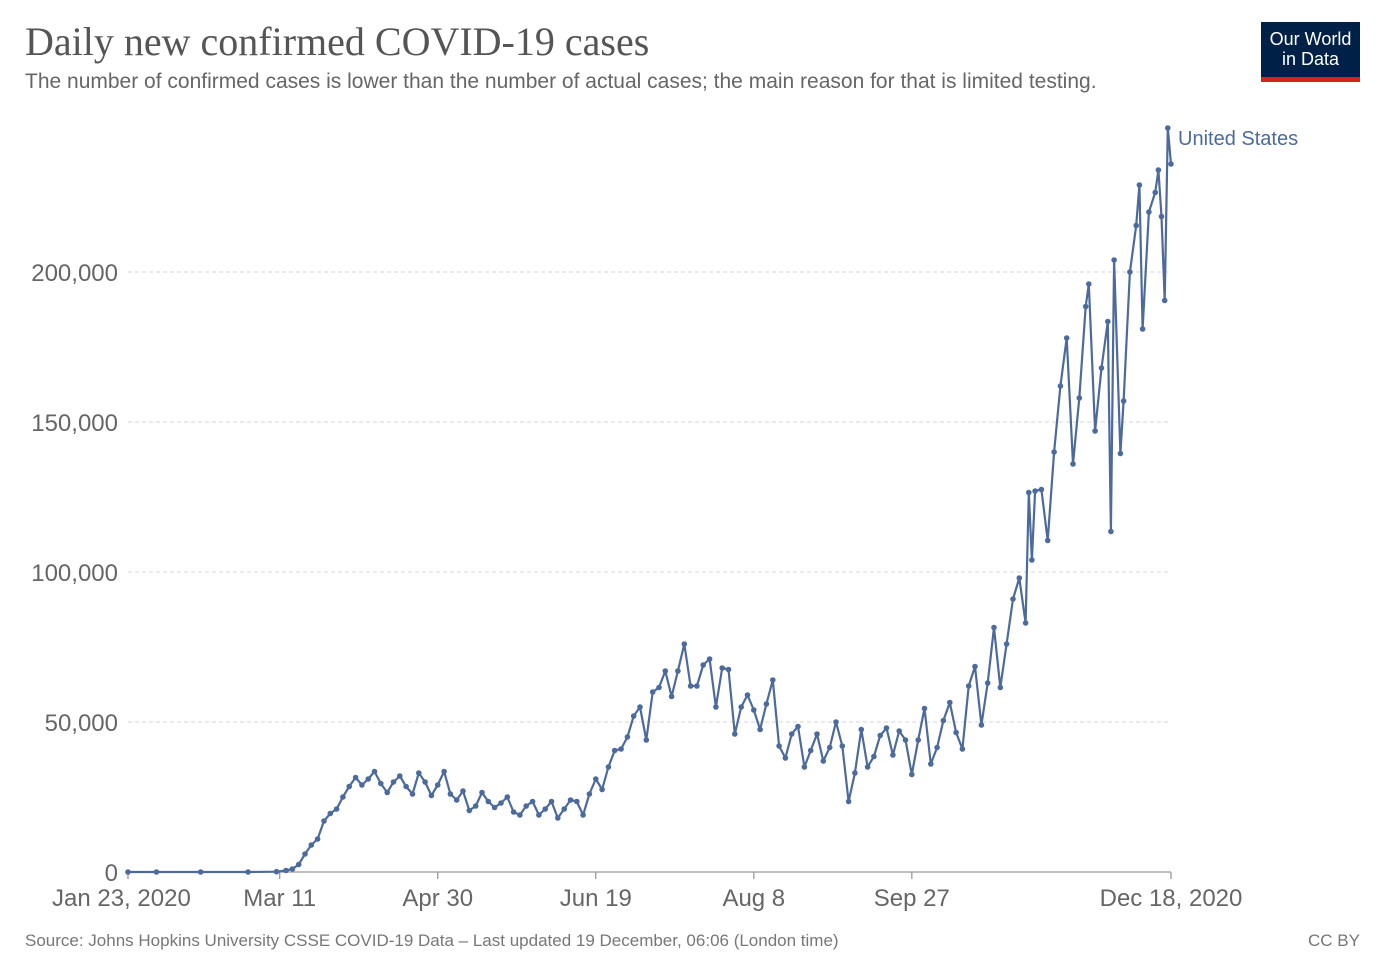  What do you see at coordinates (1334, 940) in the screenshot?
I see `license-link: CC BY` at bounding box center [1334, 940].